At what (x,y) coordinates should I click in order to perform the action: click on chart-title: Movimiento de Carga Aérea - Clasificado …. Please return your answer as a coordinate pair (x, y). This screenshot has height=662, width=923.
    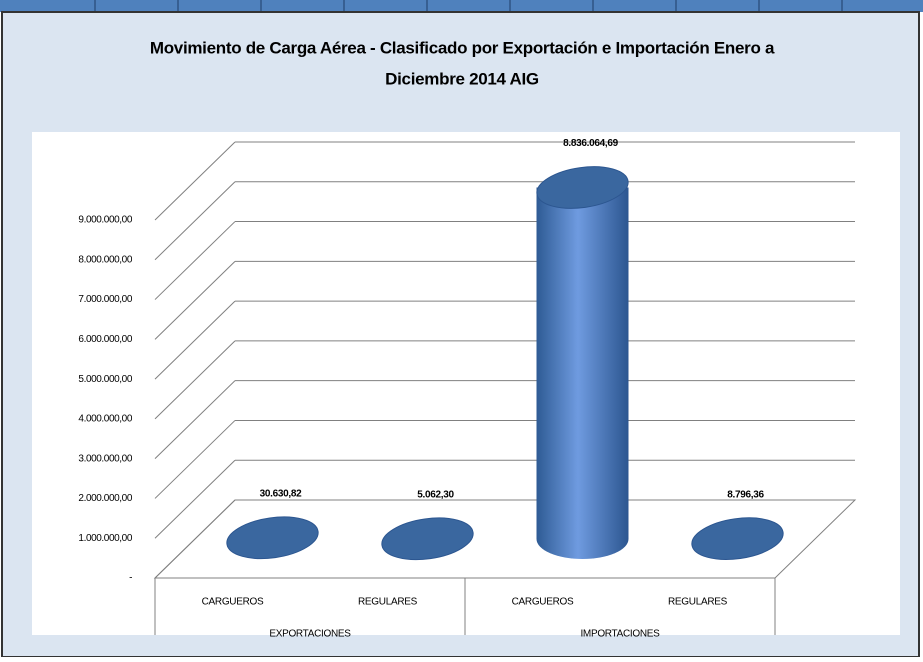
    Looking at the image, I should click on (462, 47).